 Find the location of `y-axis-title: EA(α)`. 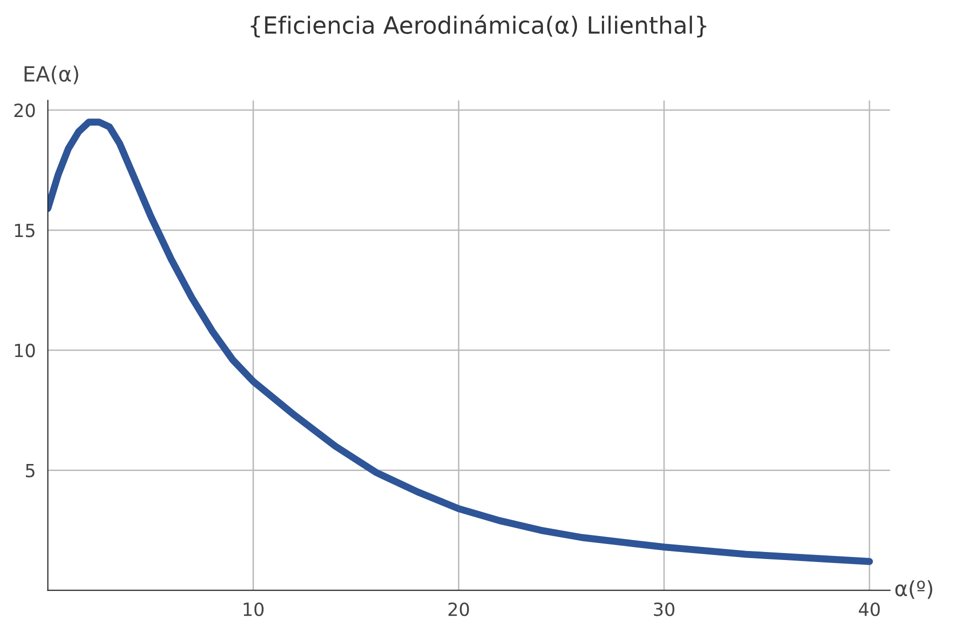

y-axis-title: EA(α) is located at coordinates (51, 75).